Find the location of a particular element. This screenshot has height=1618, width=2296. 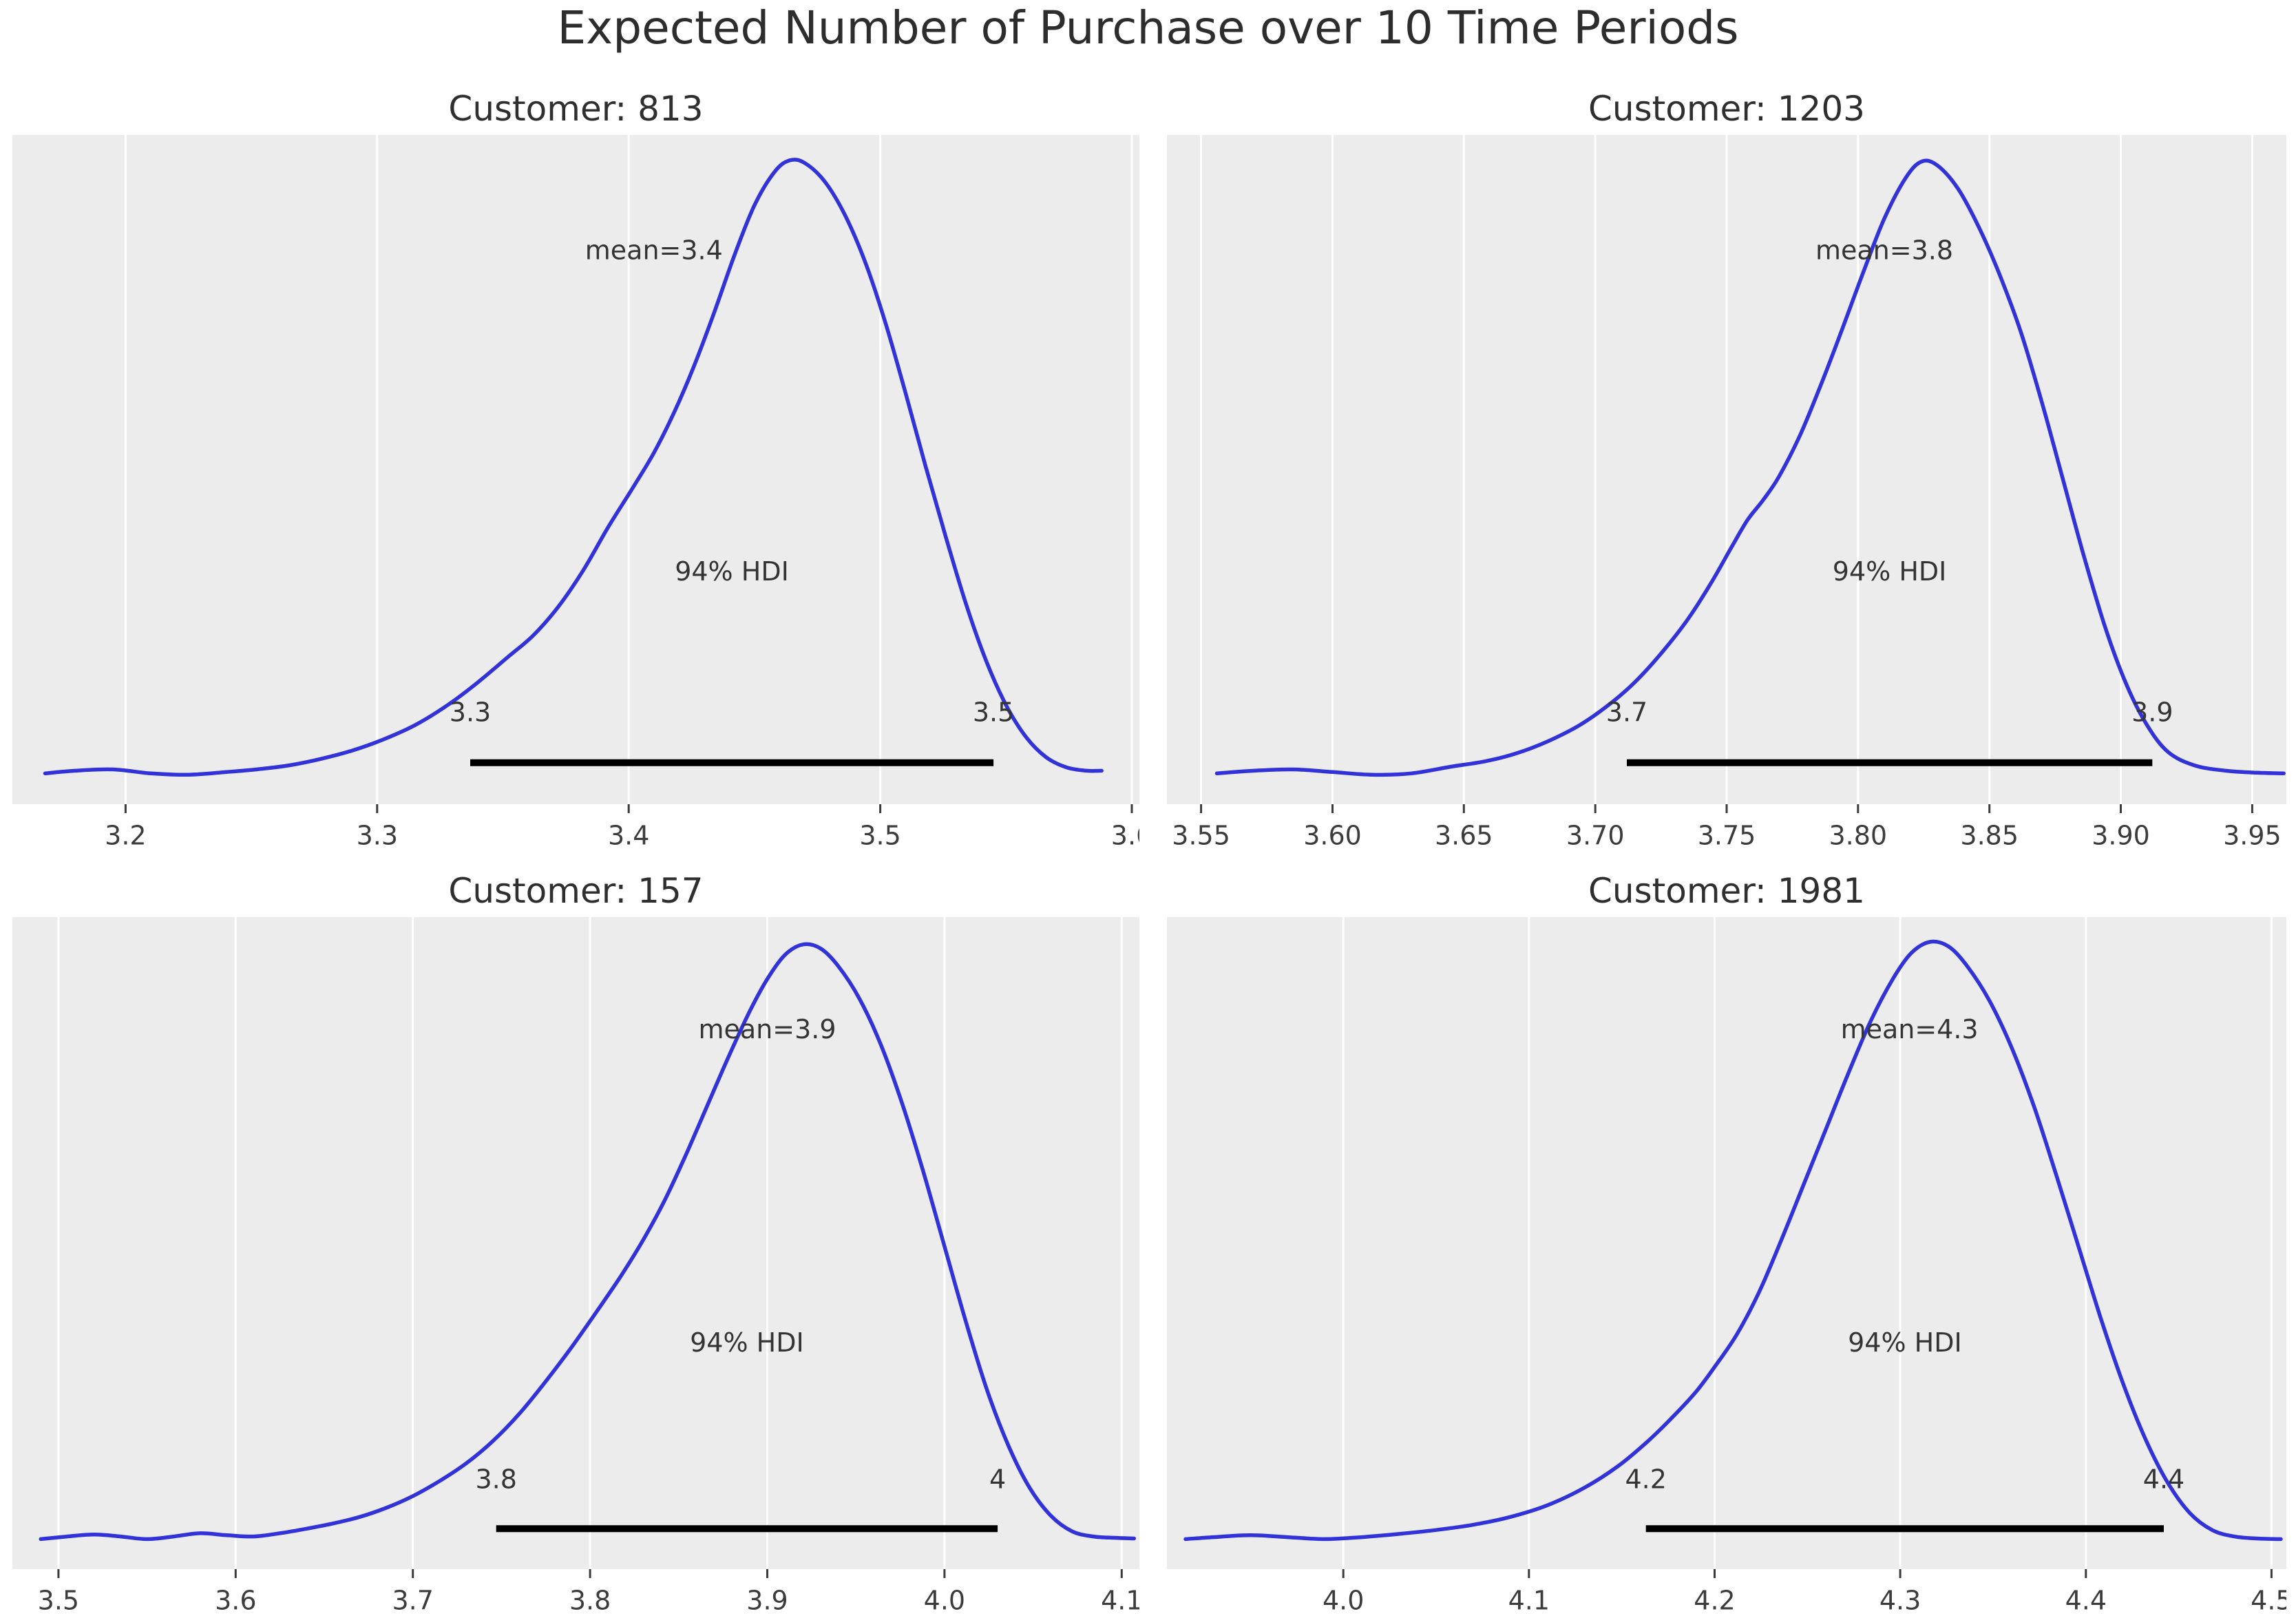

x-tick-label: 3.4 is located at coordinates (628, 835).